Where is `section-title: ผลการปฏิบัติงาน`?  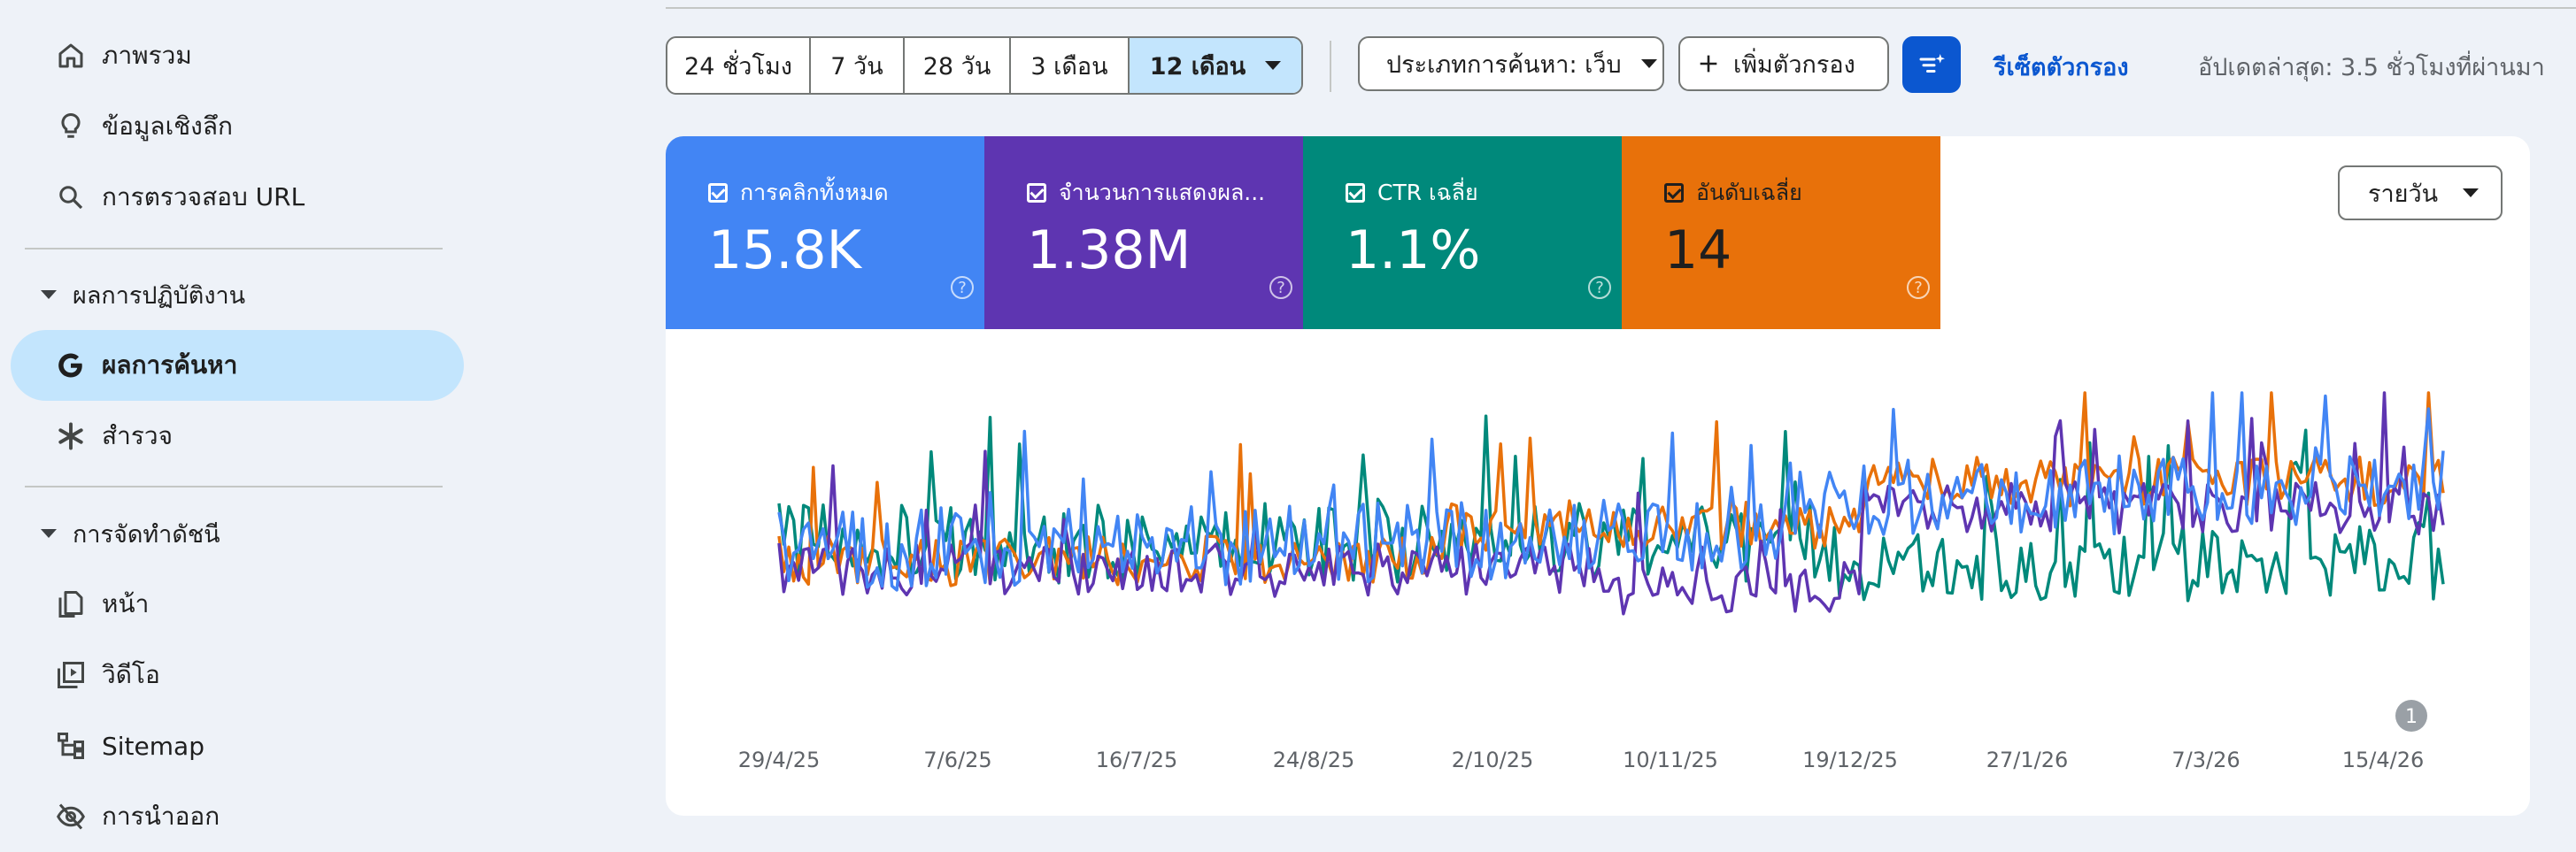
section-title: ผลการปฏิบัติงาน is located at coordinates (159, 295).